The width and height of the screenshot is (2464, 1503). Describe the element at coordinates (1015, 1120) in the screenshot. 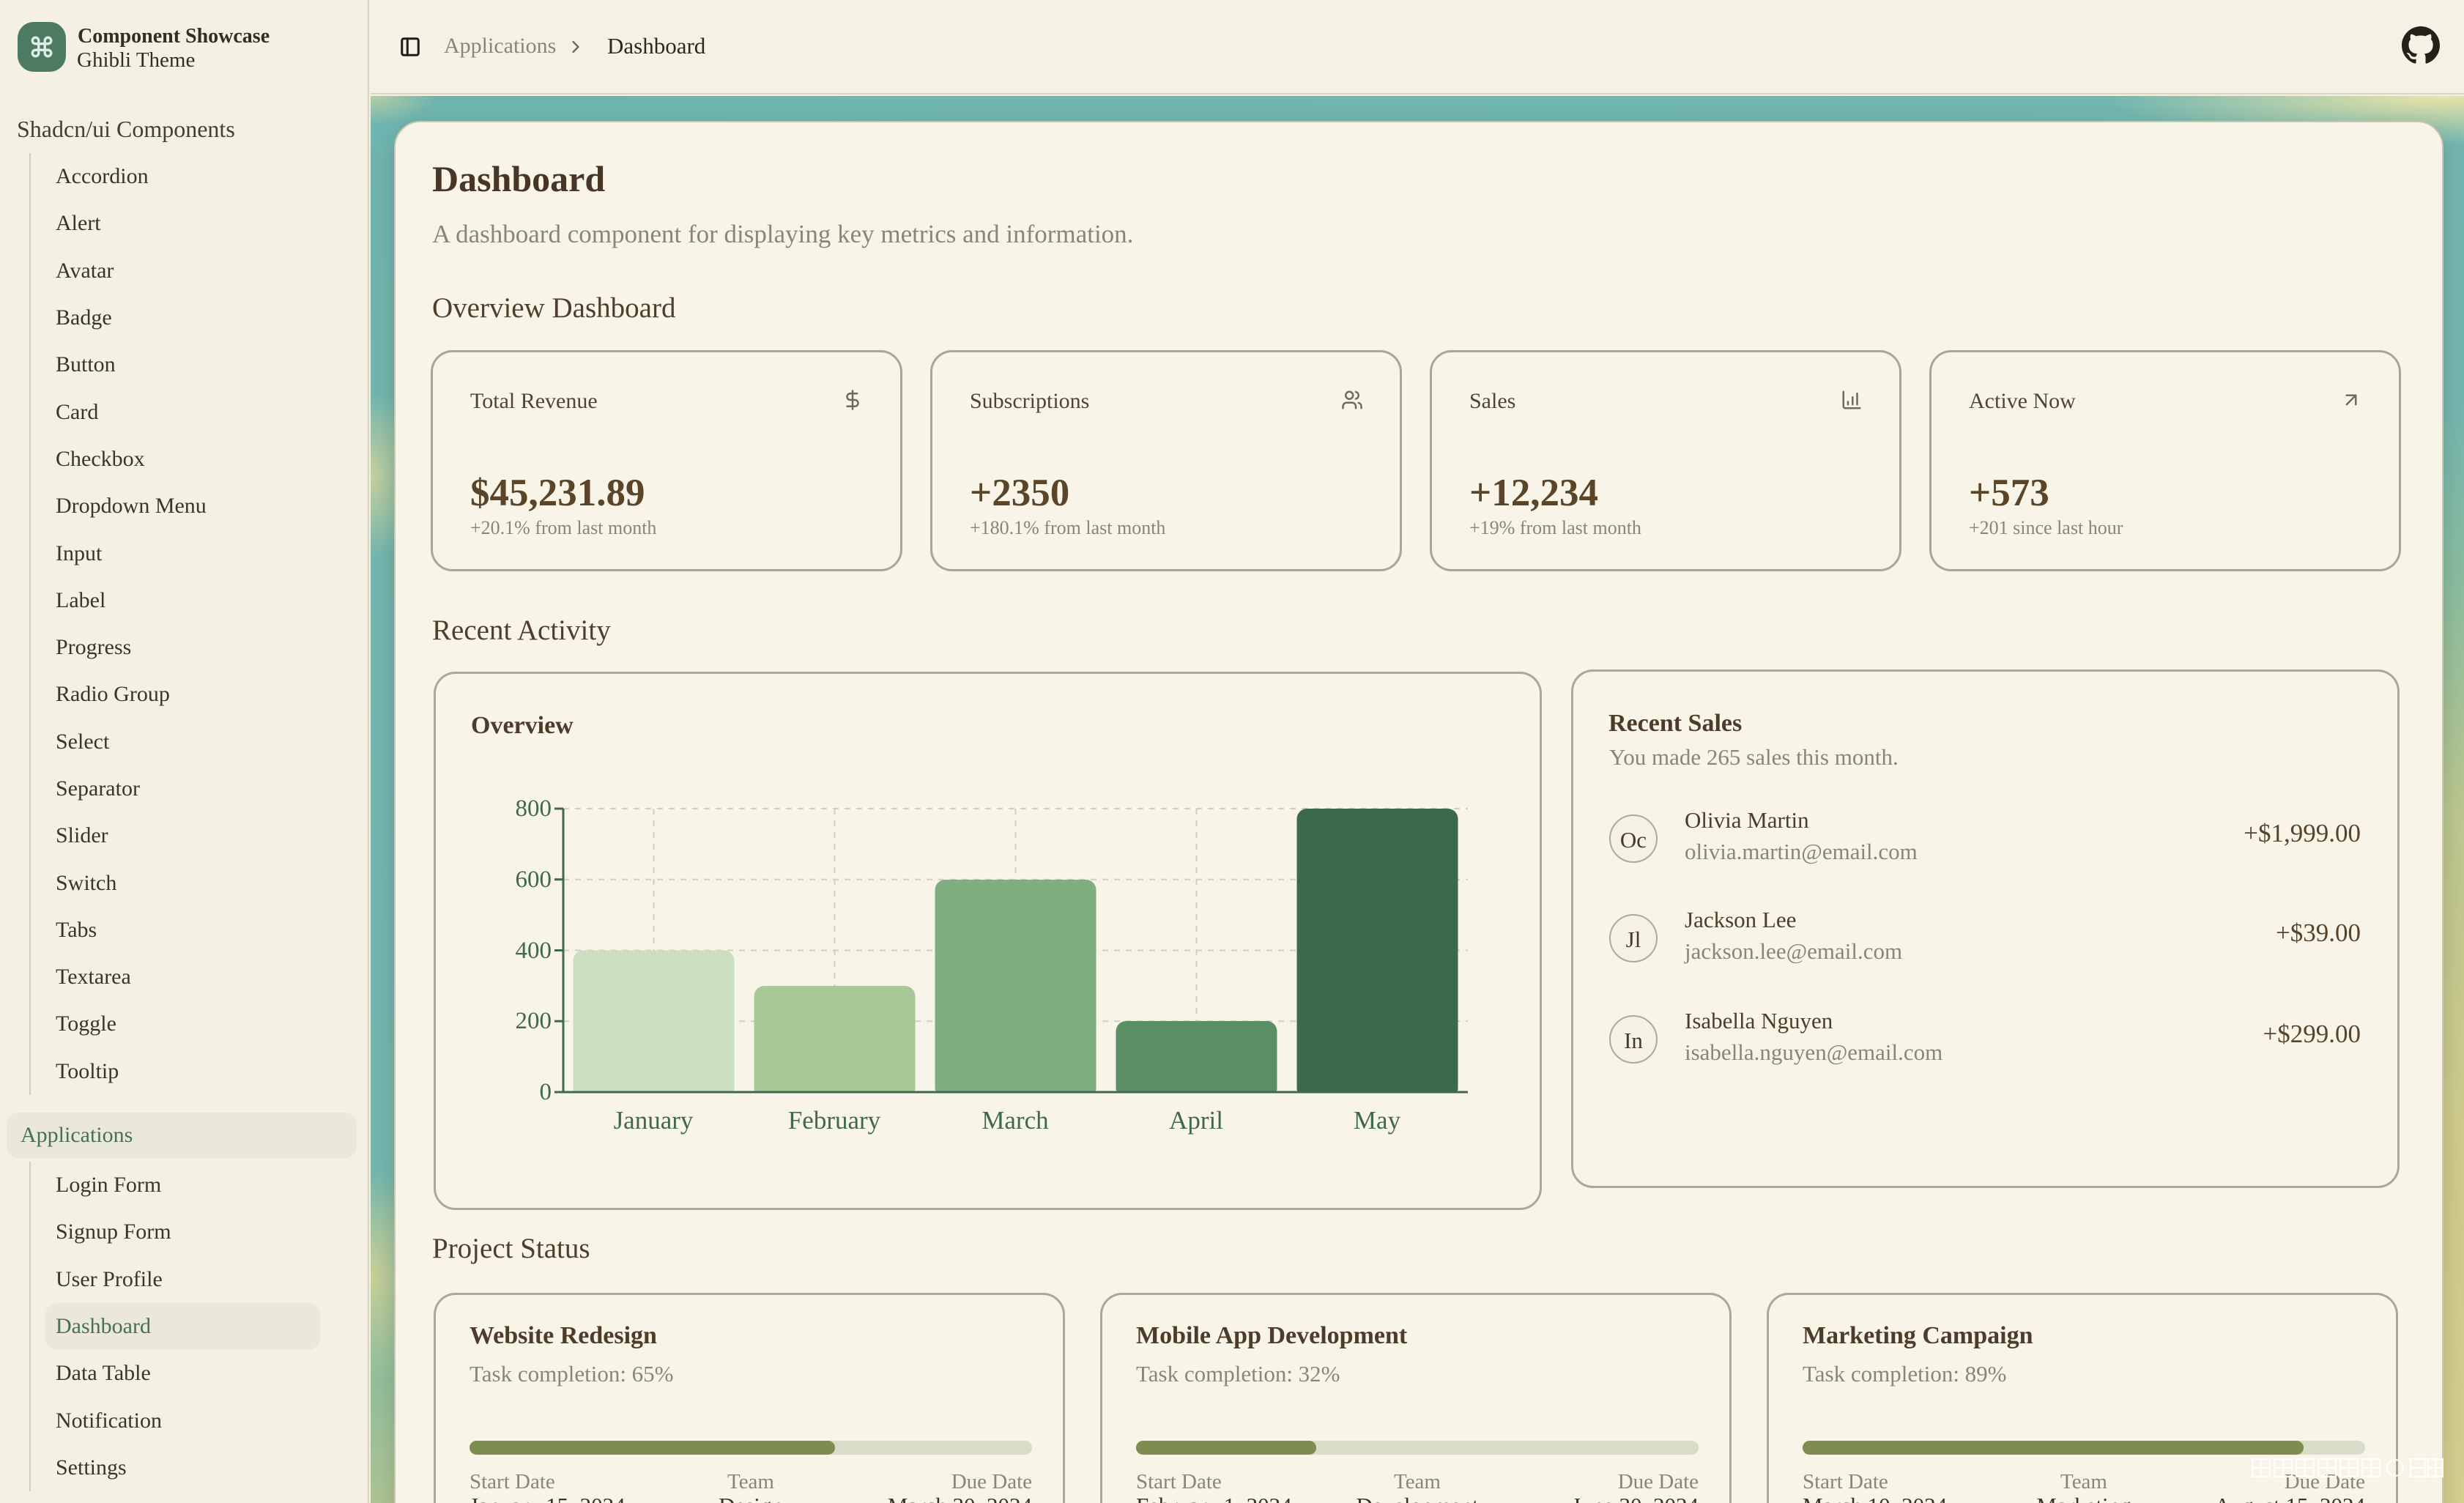

I see `svg-text: March` at that location.